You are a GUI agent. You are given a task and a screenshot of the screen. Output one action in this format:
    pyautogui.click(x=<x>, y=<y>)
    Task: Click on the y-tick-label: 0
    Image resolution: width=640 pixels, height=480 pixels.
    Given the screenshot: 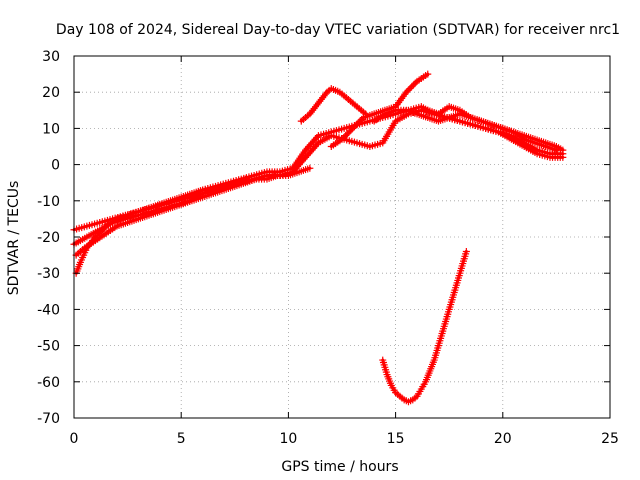 What is the action you would take?
    pyautogui.click(x=55, y=166)
    